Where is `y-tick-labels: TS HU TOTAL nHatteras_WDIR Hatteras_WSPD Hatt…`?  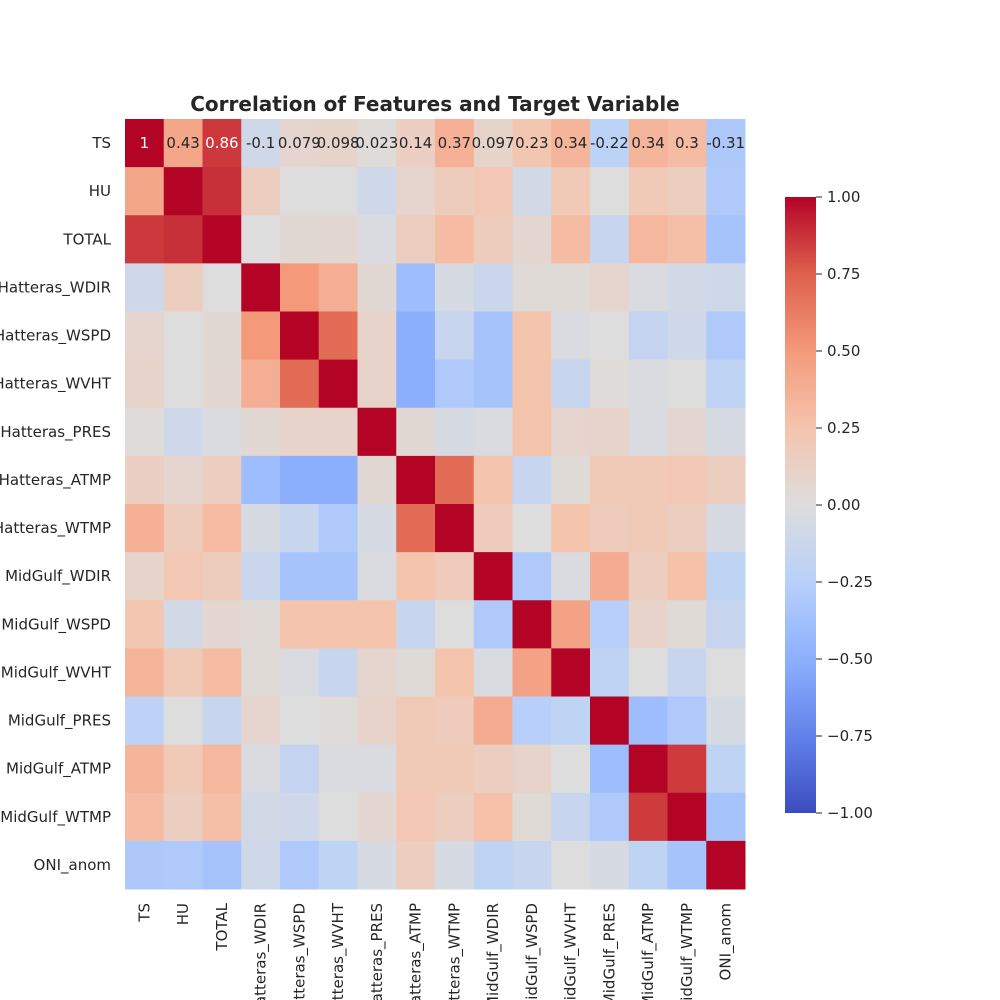
y-tick-labels: TS HU TOTAL nHatteras_WDIR Hatteras_WSPD Hatt… is located at coordinates (56, 504).